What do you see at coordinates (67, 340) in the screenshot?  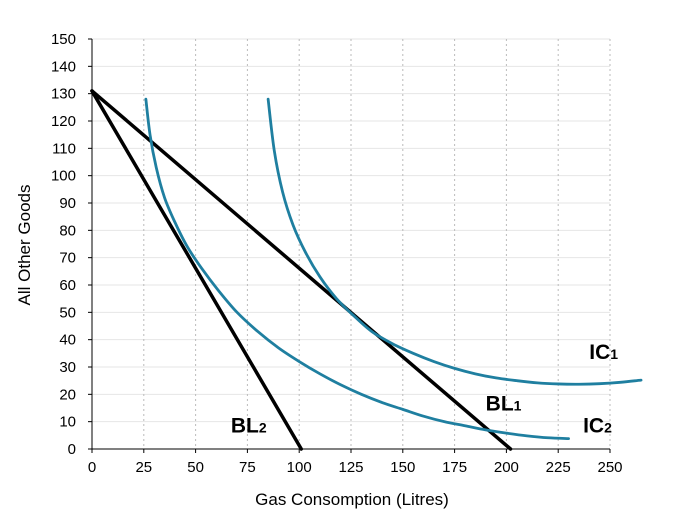 I see `y-tick-label: 40` at bounding box center [67, 340].